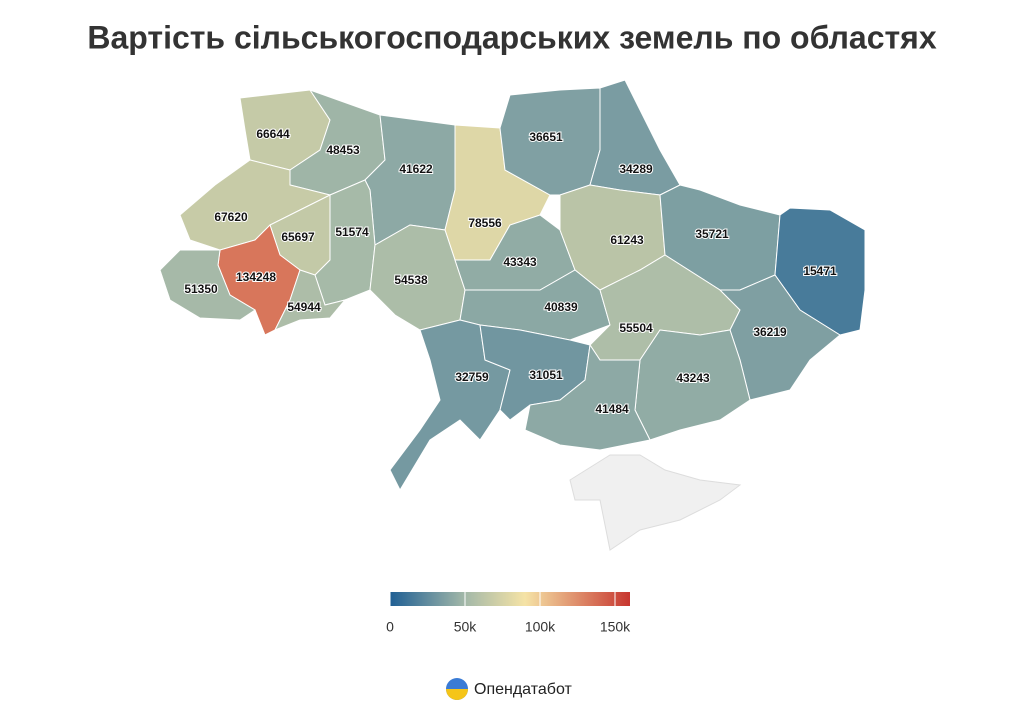 This screenshot has width=1024, height=714. What do you see at coordinates (416, 169) in the screenshot?
I see `region-value: 41622` at bounding box center [416, 169].